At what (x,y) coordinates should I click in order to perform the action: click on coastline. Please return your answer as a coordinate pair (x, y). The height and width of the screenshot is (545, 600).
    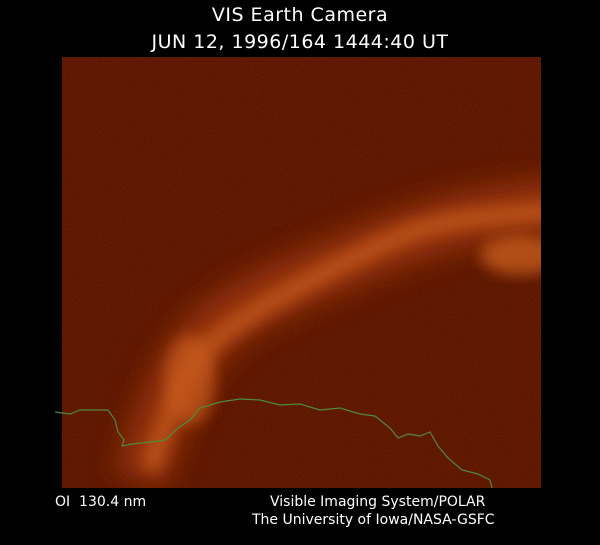
    Looking at the image, I should click on (273, 443).